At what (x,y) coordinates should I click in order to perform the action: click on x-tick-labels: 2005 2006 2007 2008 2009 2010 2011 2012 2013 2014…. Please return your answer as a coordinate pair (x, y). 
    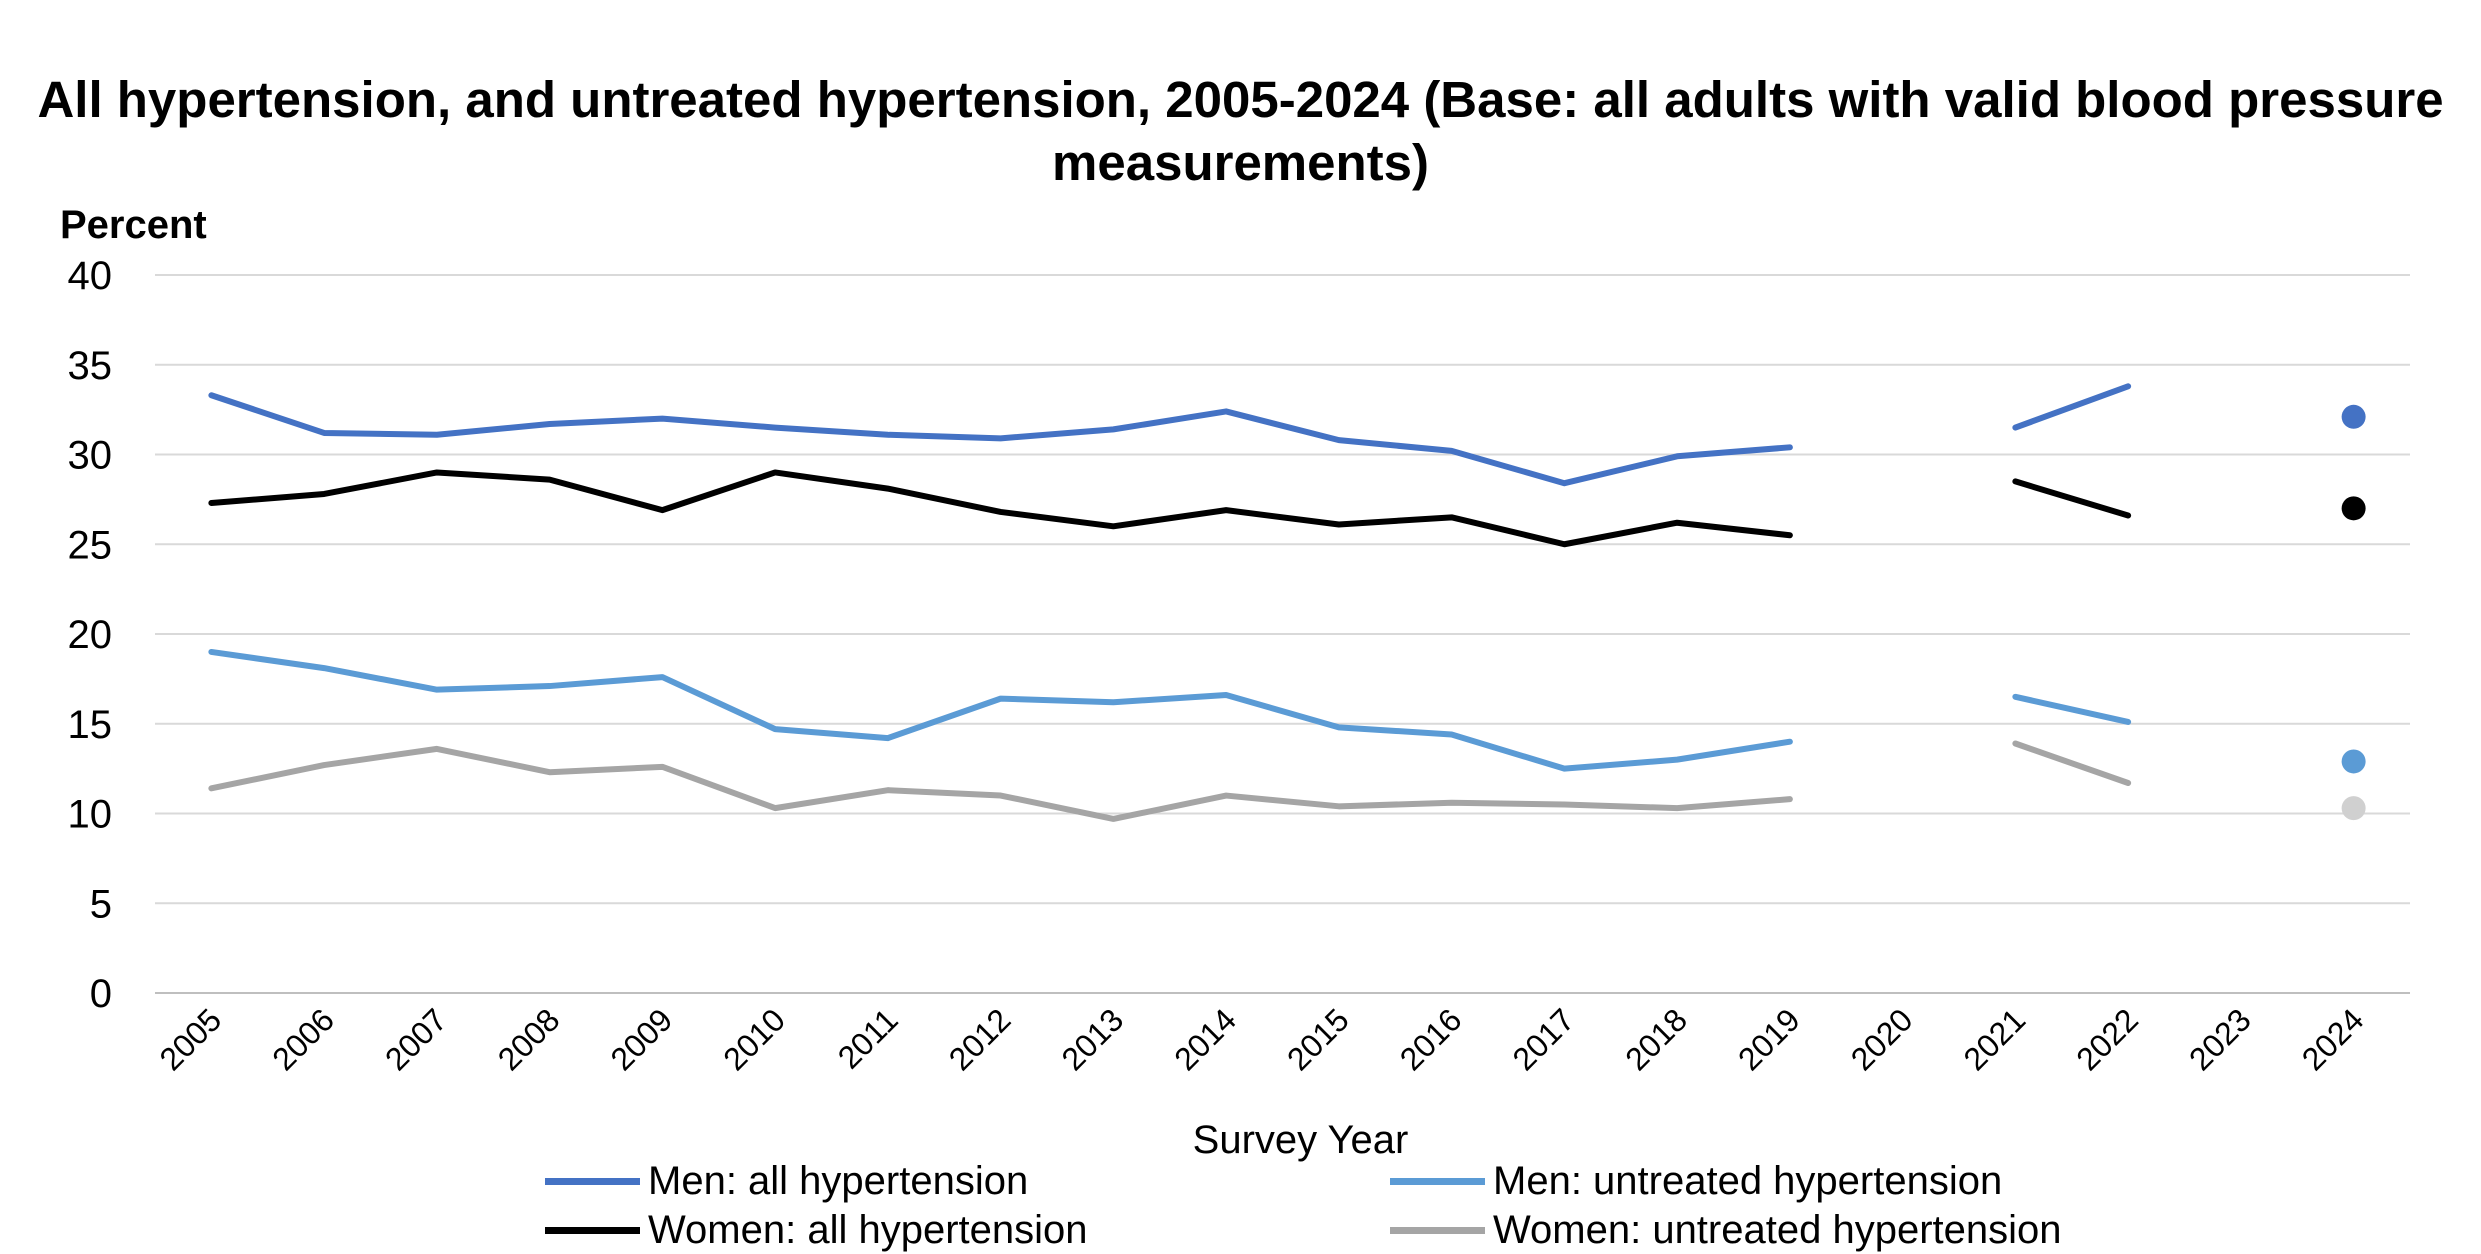
    Looking at the image, I should click on (1262, 1039).